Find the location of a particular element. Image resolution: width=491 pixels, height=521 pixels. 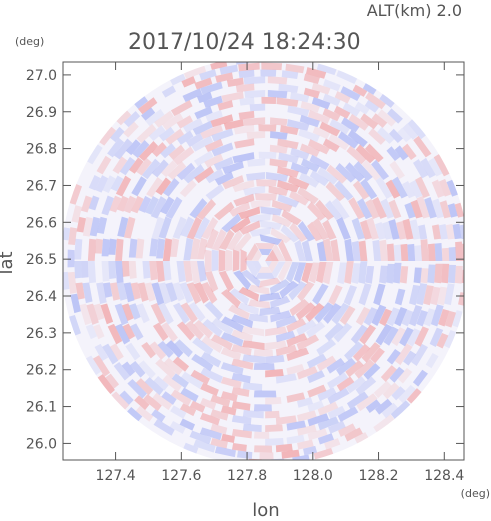

x-tick-label: 127.4 is located at coordinates (116, 476).